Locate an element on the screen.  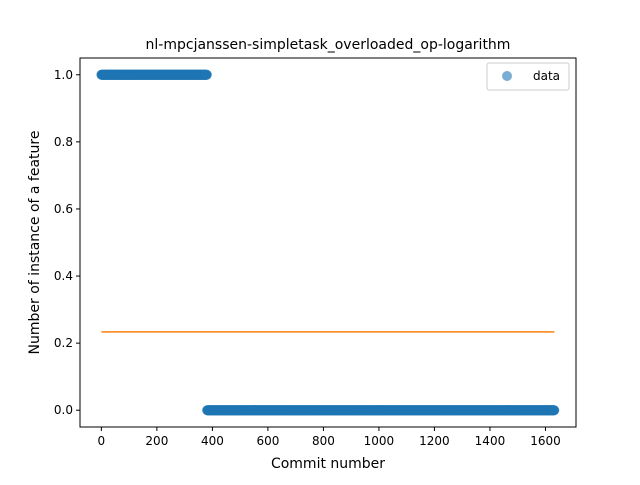
x-tick-label: 1200 is located at coordinates (434, 441).